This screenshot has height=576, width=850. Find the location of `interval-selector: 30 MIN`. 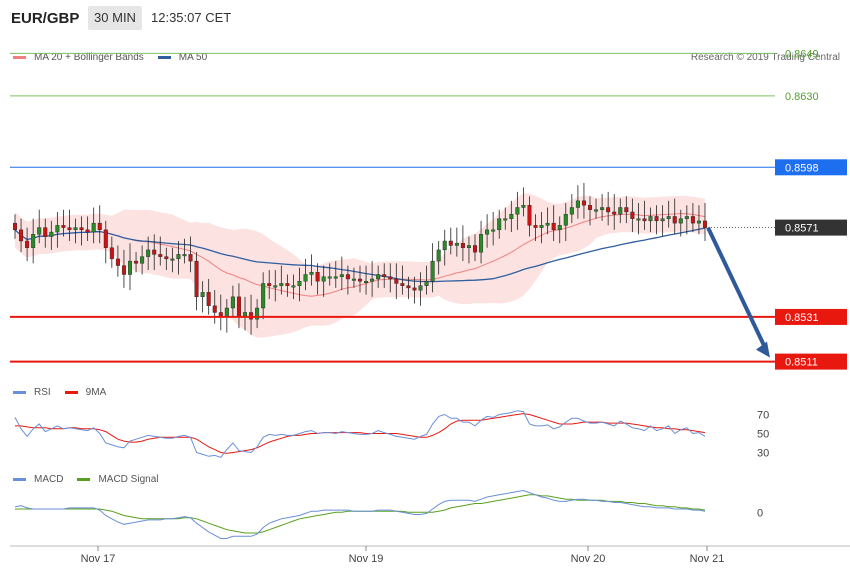

interval-selector: 30 MIN is located at coordinates (115, 18).